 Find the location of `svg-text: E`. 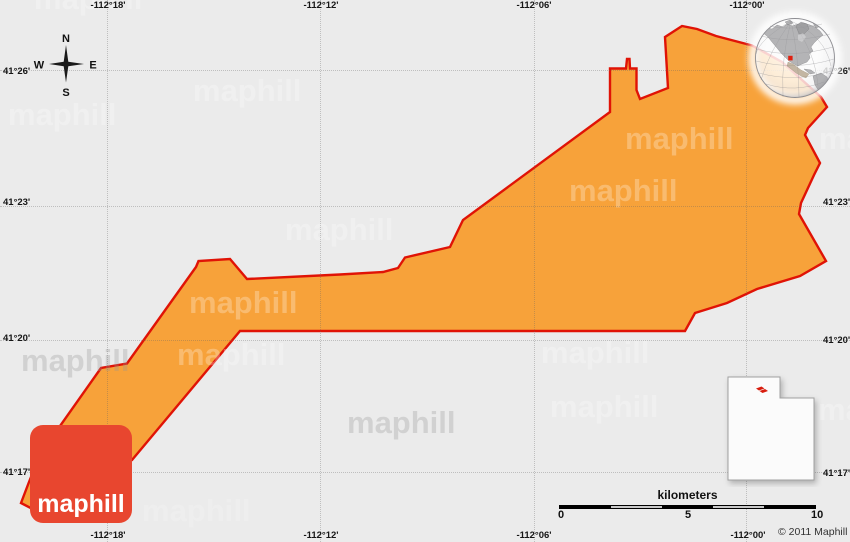

svg-text: E is located at coordinates (92, 66).